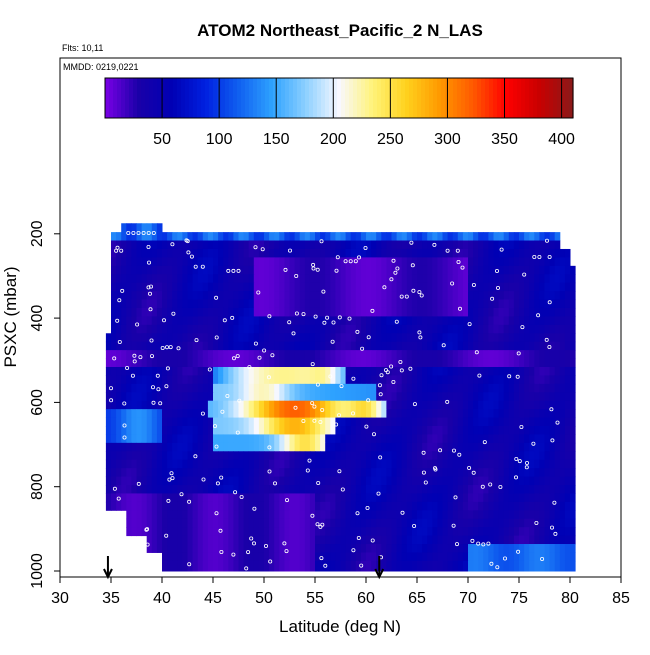 The width and height of the screenshot is (650, 655). Describe the element at coordinates (82, 48) in the screenshot. I see `flights-annotation: Flts: 10,11` at that location.